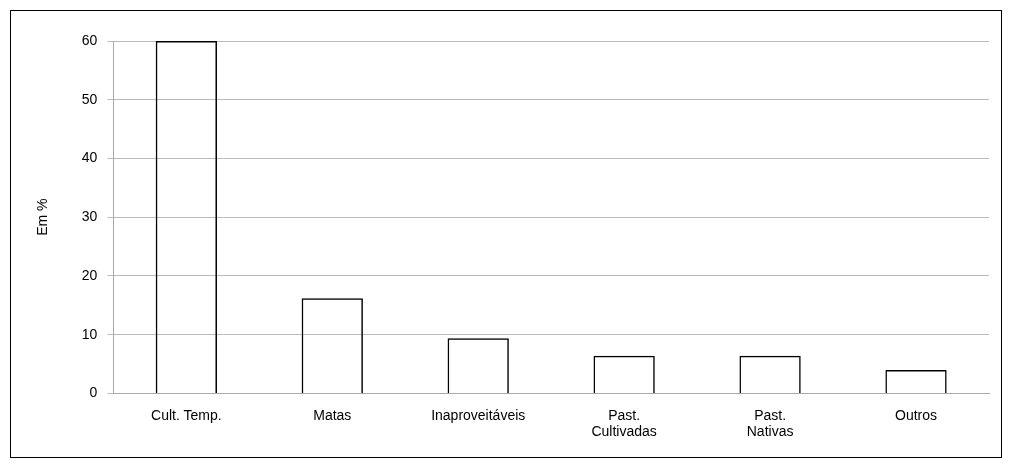 Image resolution: width=1014 pixels, height=470 pixels. What do you see at coordinates (89, 157) in the screenshot?
I see `y-tick-label: 40` at bounding box center [89, 157].